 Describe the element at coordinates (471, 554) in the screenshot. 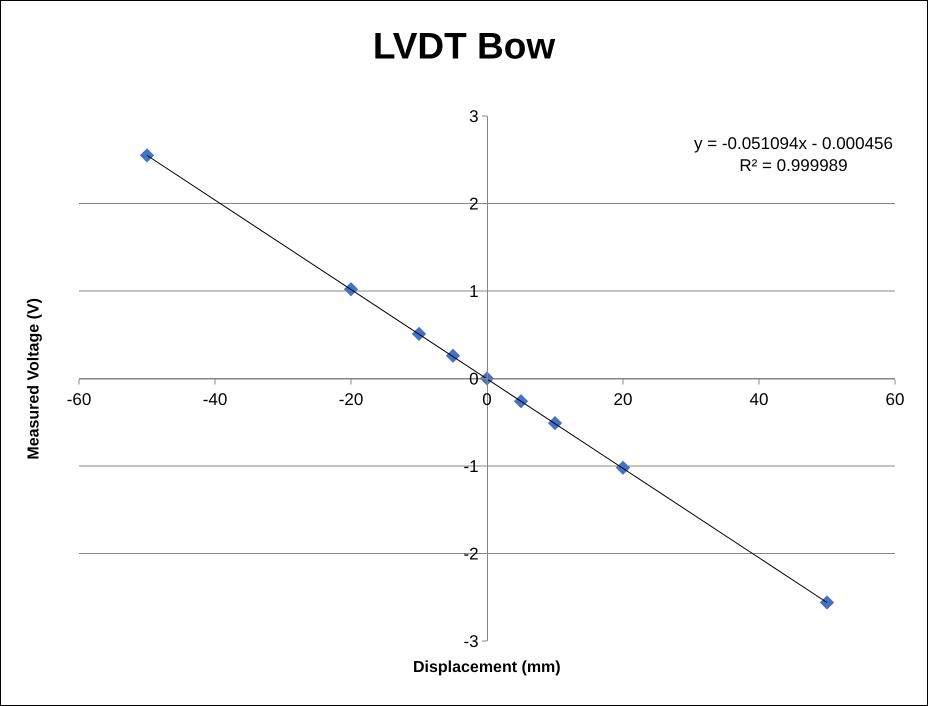

I see `y-tick-label: -2` at that location.